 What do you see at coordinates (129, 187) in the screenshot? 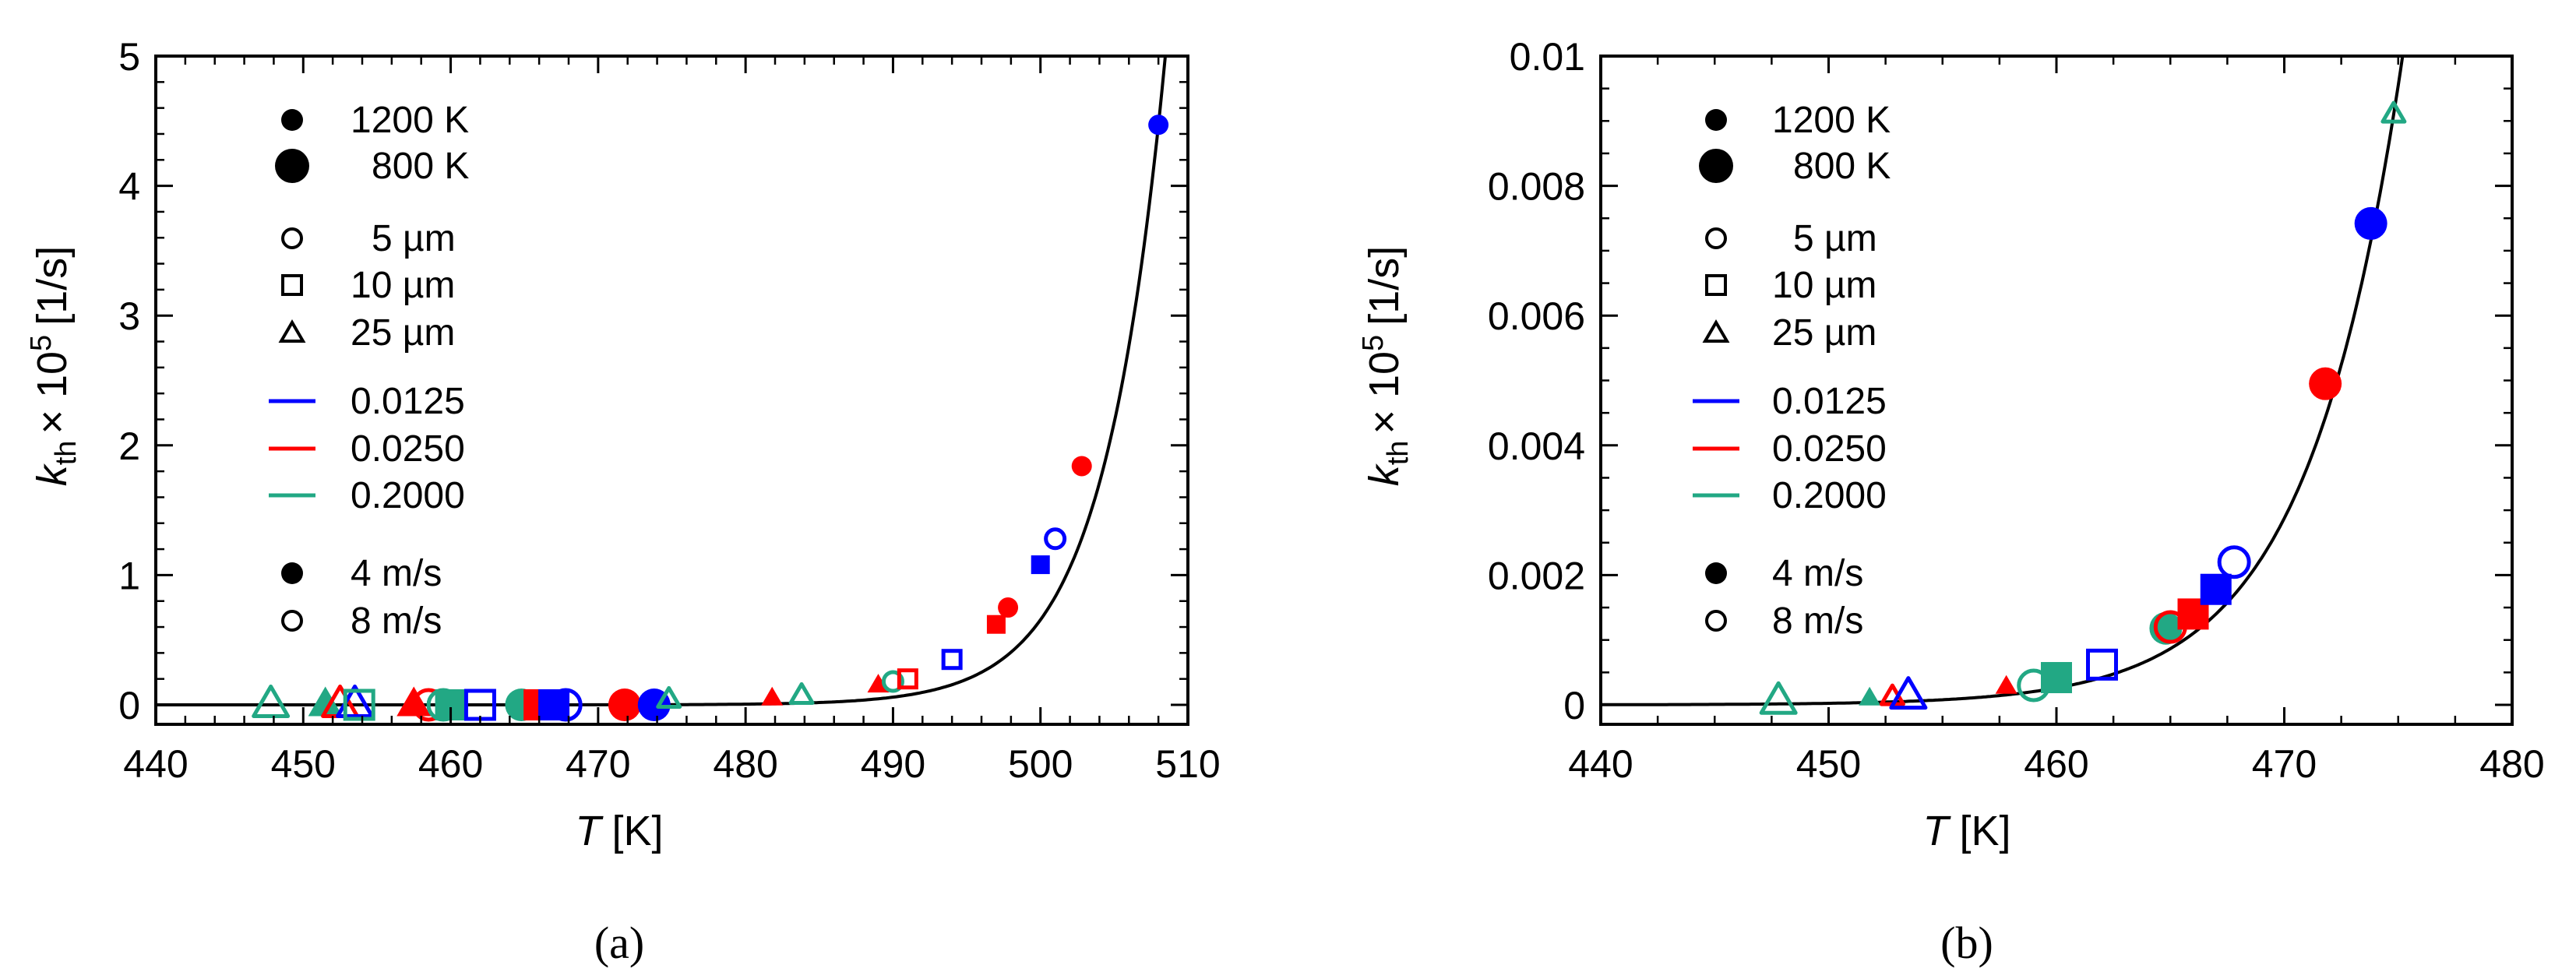
I see `panel-a-y-tick-label: 4` at bounding box center [129, 187].